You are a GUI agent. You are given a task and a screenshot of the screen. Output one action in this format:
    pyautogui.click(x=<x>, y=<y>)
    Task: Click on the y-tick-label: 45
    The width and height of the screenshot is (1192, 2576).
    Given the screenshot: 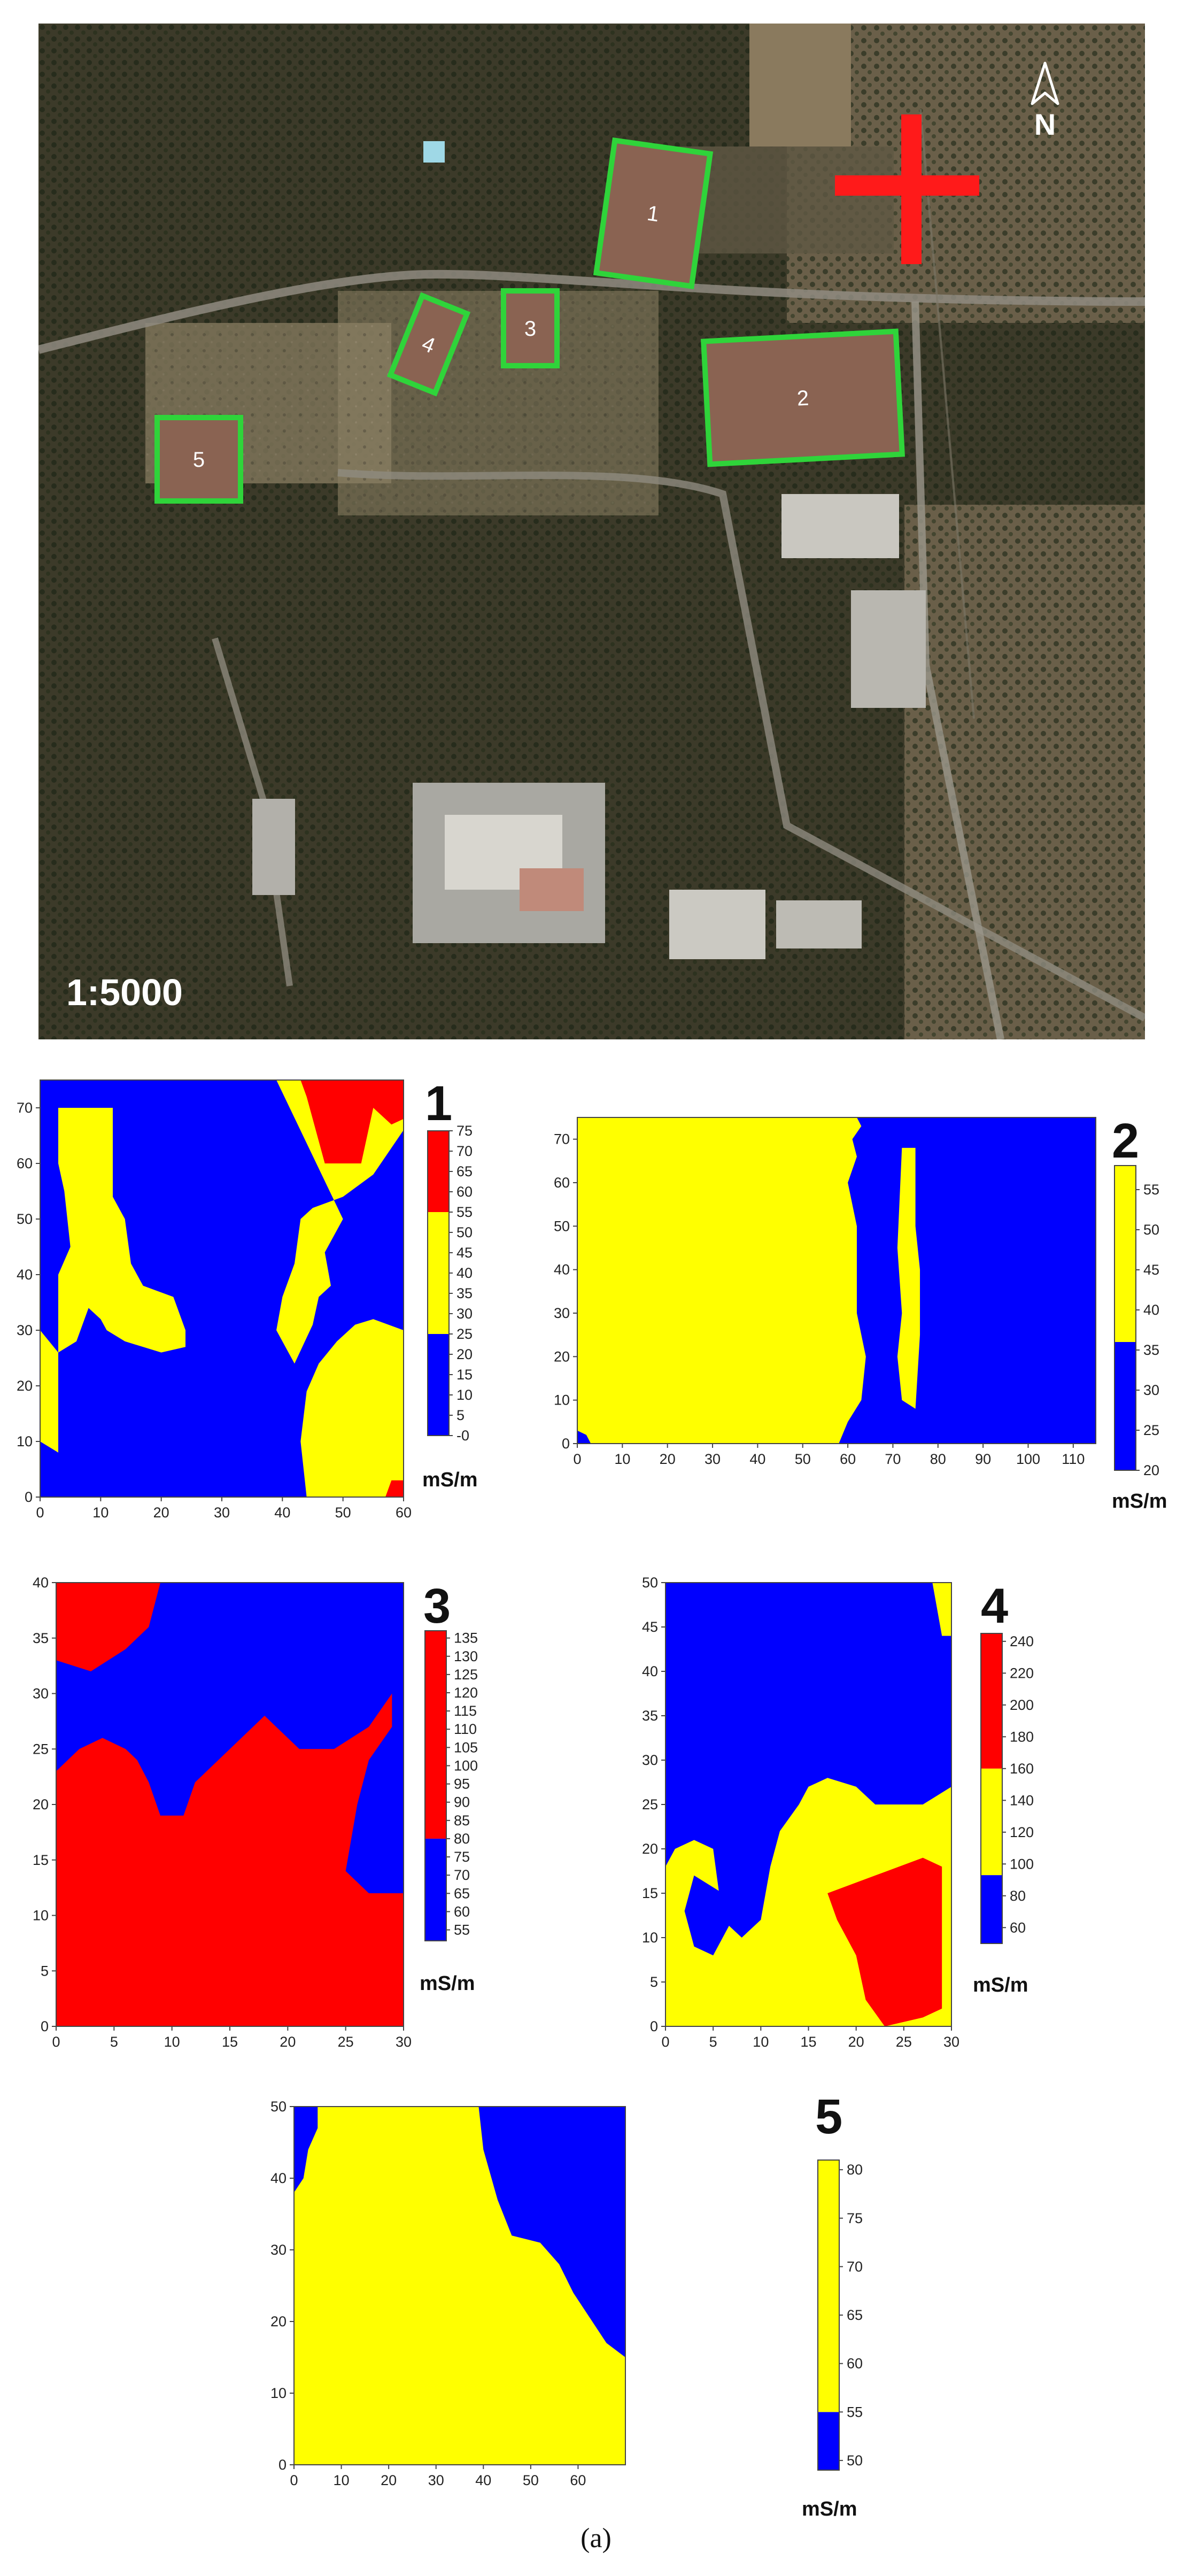 What is the action you would take?
    pyautogui.click(x=650, y=1627)
    